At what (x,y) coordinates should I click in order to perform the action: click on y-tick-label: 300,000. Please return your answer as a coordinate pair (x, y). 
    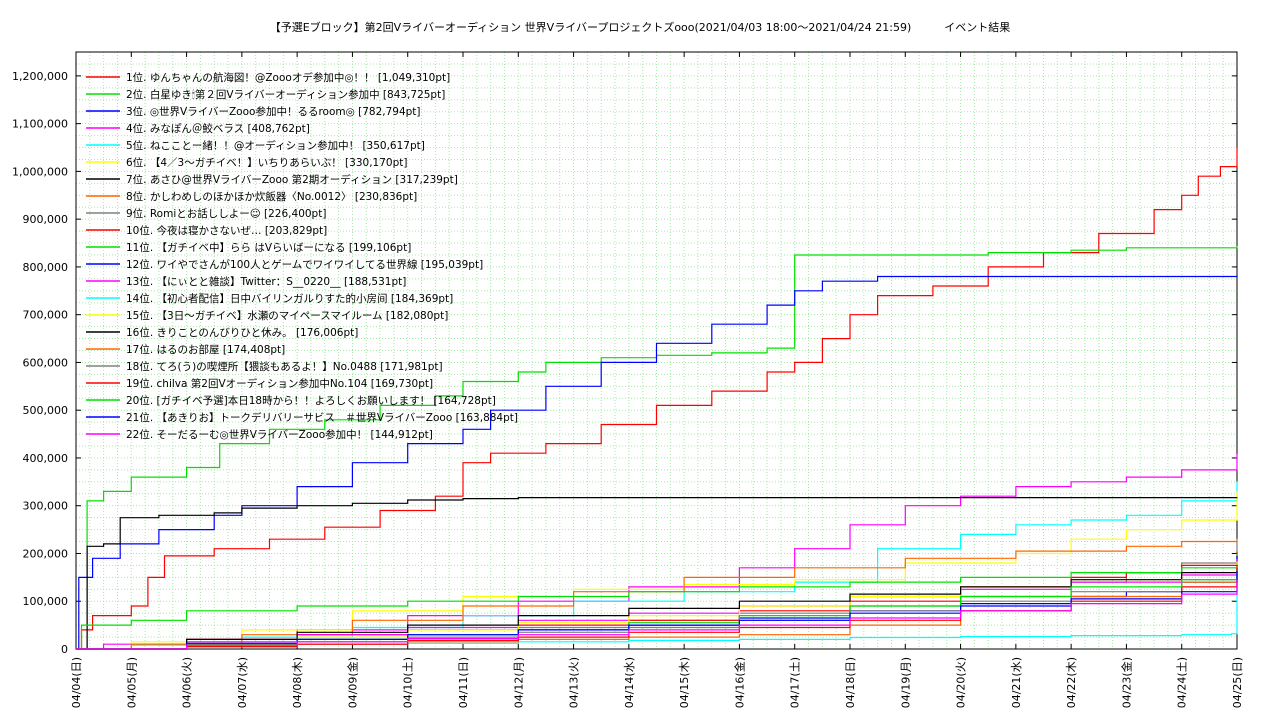
    Looking at the image, I should click on (46, 506).